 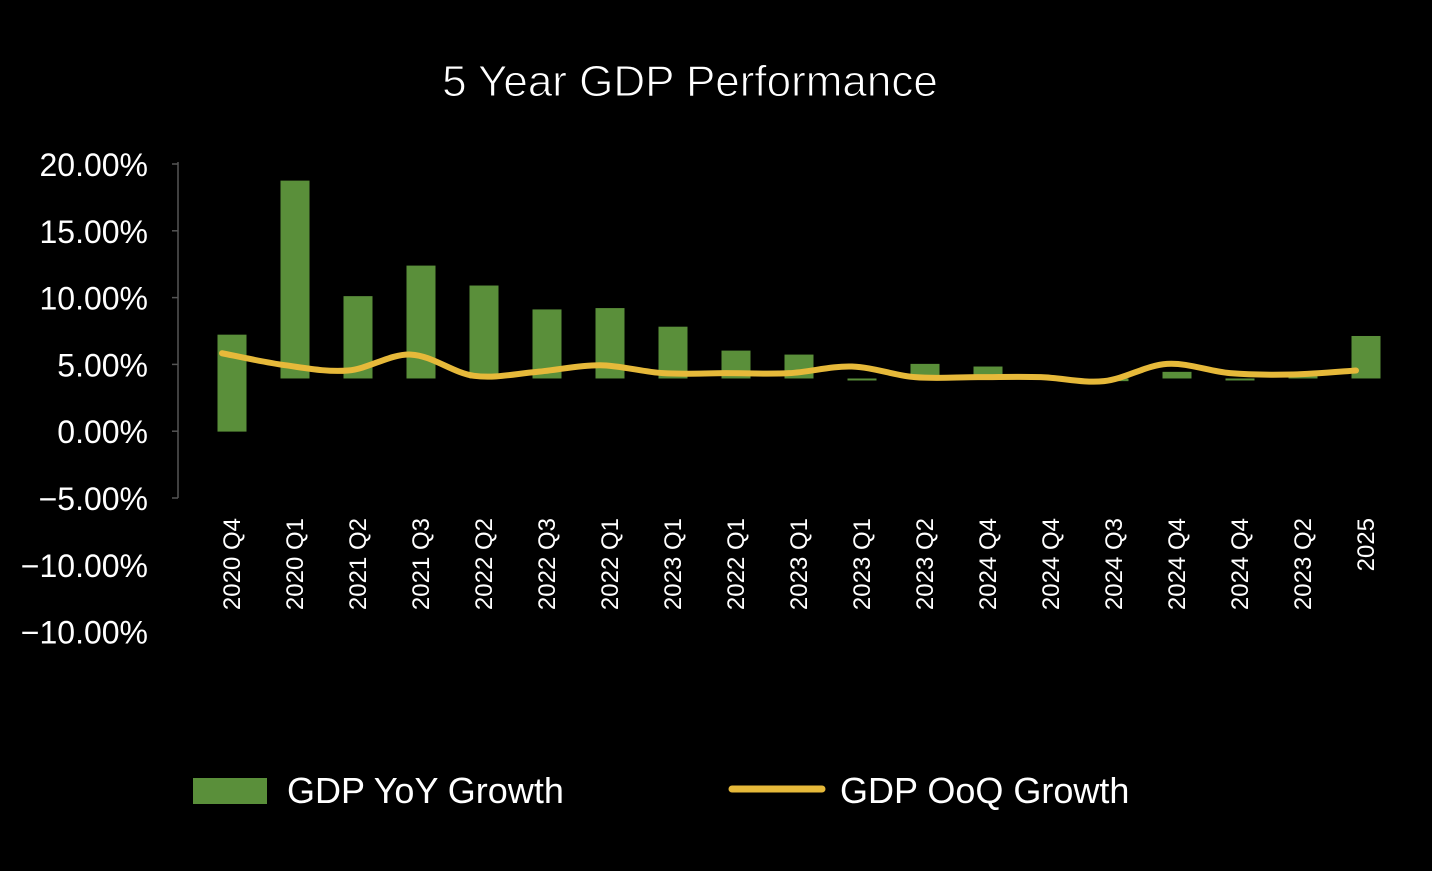 What do you see at coordinates (358, 564) in the screenshot?
I see `x-tick-label: 2021 Q2` at bounding box center [358, 564].